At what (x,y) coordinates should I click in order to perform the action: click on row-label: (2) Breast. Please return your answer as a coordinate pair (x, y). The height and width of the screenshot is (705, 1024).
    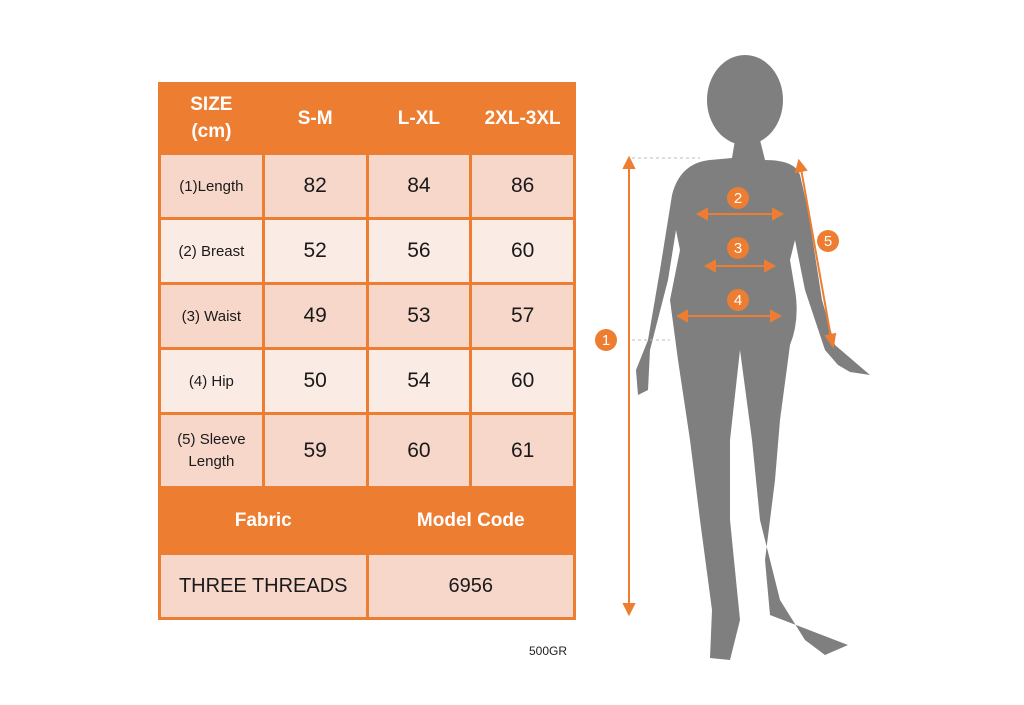
    Looking at the image, I should click on (211, 251).